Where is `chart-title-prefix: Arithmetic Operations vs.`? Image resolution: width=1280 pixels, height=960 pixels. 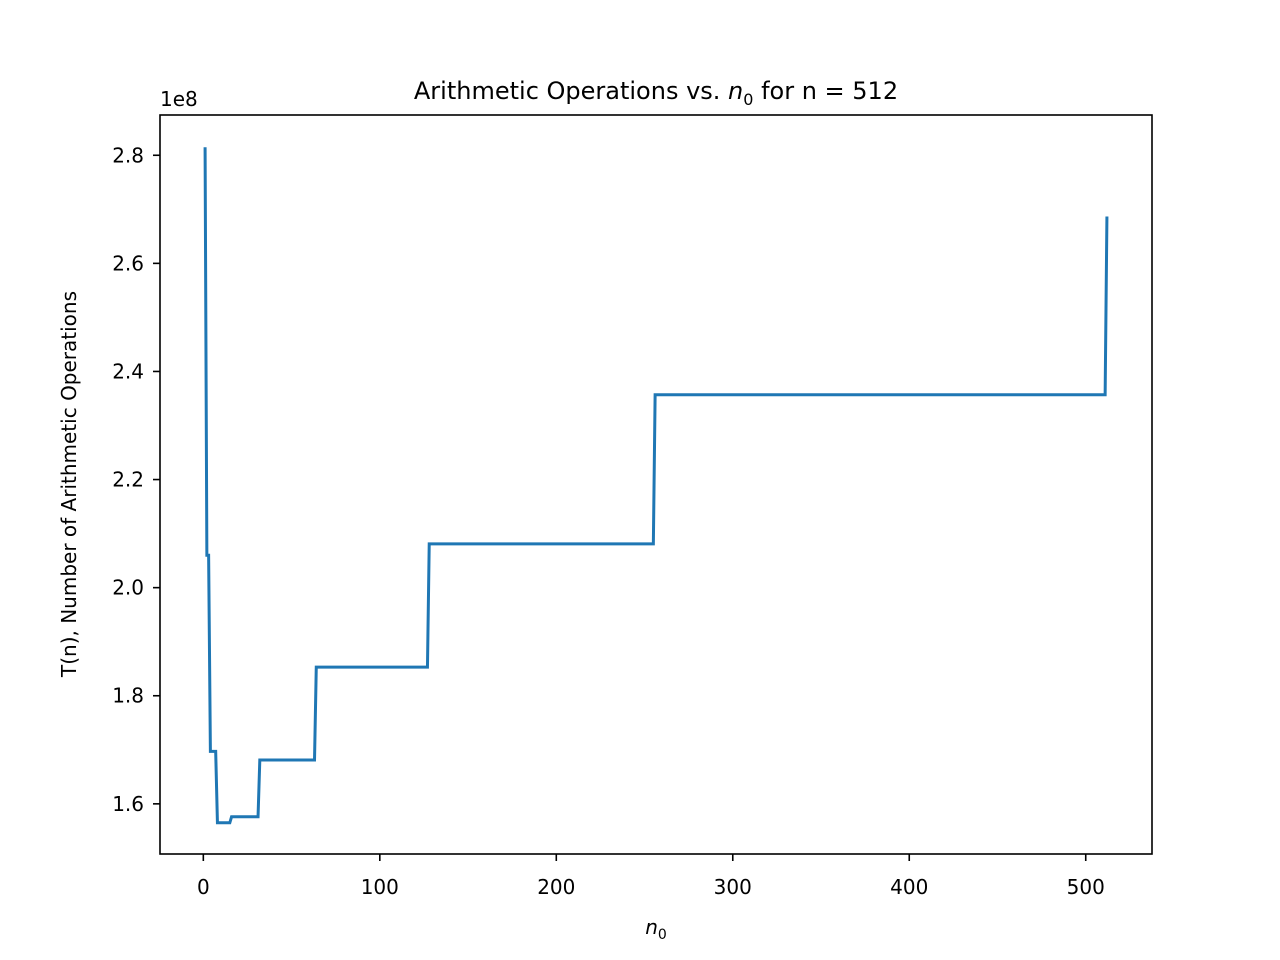
chart-title-prefix: Arithmetic Operations vs. is located at coordinates (571, 91).